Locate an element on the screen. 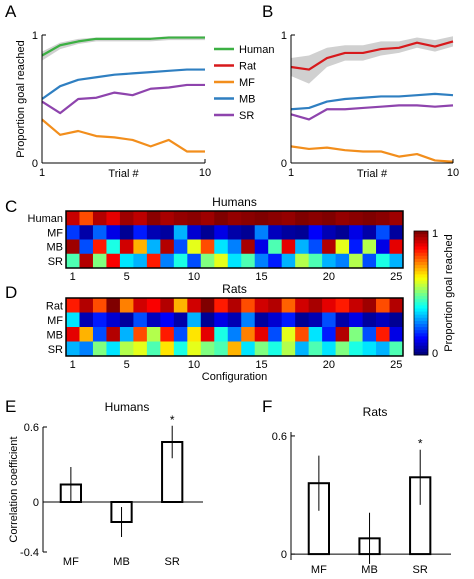 The image size is (474, 579). ci-band-rat is located at coordinates (372, 60).